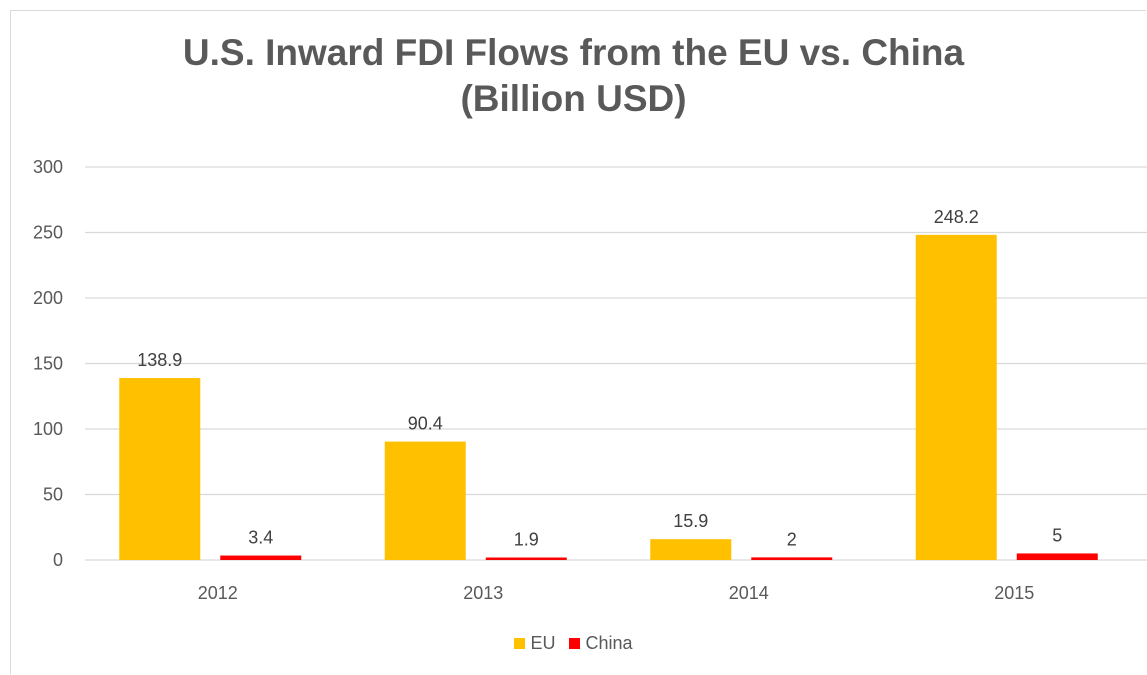 This screenshot has height=675, width=1147. Describe the element at coordinates (956, 217) in the screenshot. I see `data-label-eu-2015: 248.2` at that location.